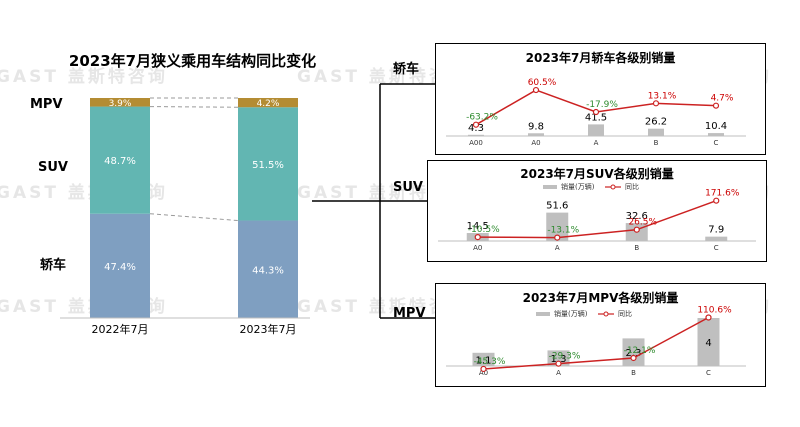 The image size is (800, 427). I want to click on data-label-sales: 41.5, so click(596, 117).